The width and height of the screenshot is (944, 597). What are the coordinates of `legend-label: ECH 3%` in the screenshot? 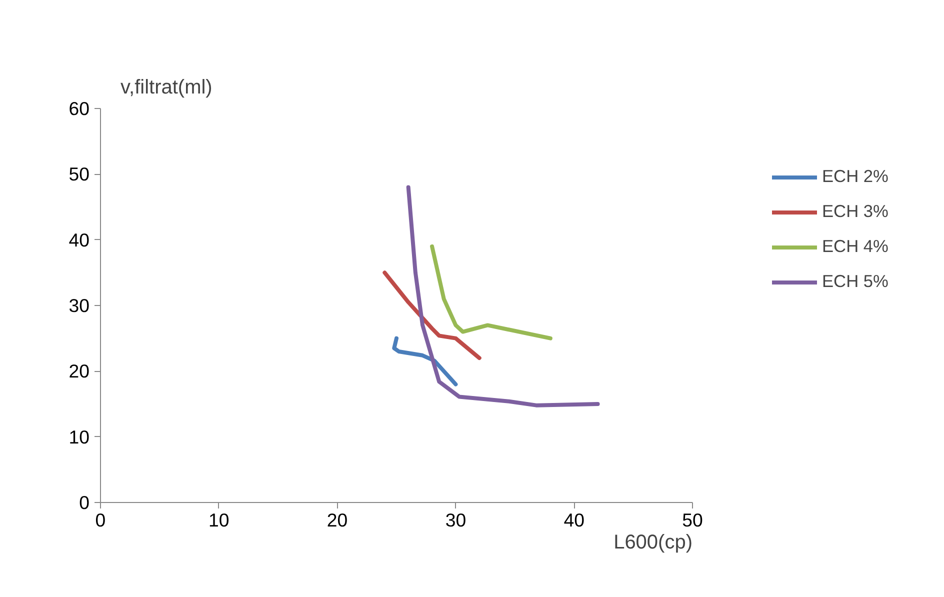 It's located at (855, 211).